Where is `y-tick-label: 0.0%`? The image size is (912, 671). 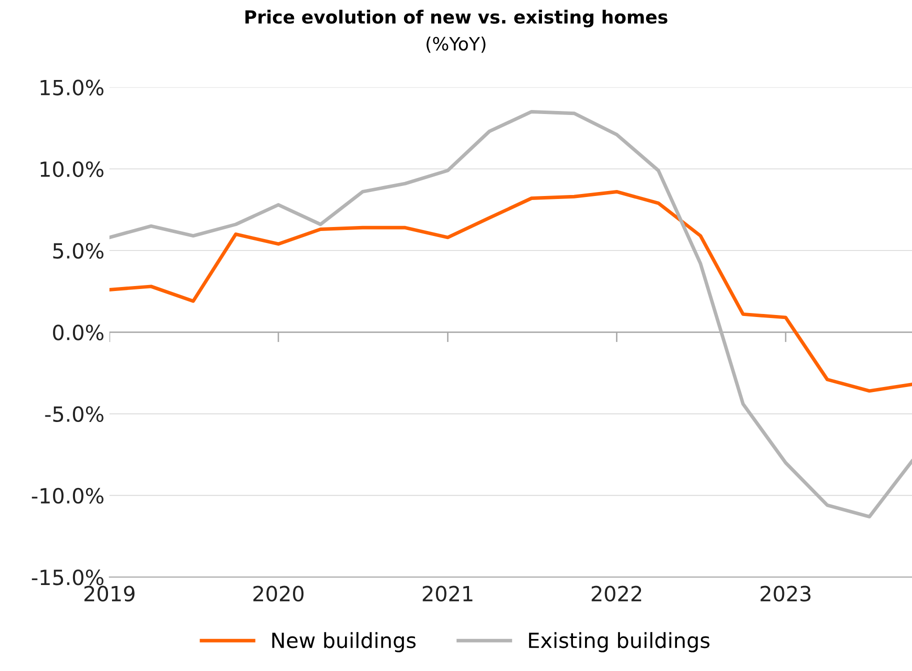
y-tick-label: 0.0% is located at coordinates (78, 332).